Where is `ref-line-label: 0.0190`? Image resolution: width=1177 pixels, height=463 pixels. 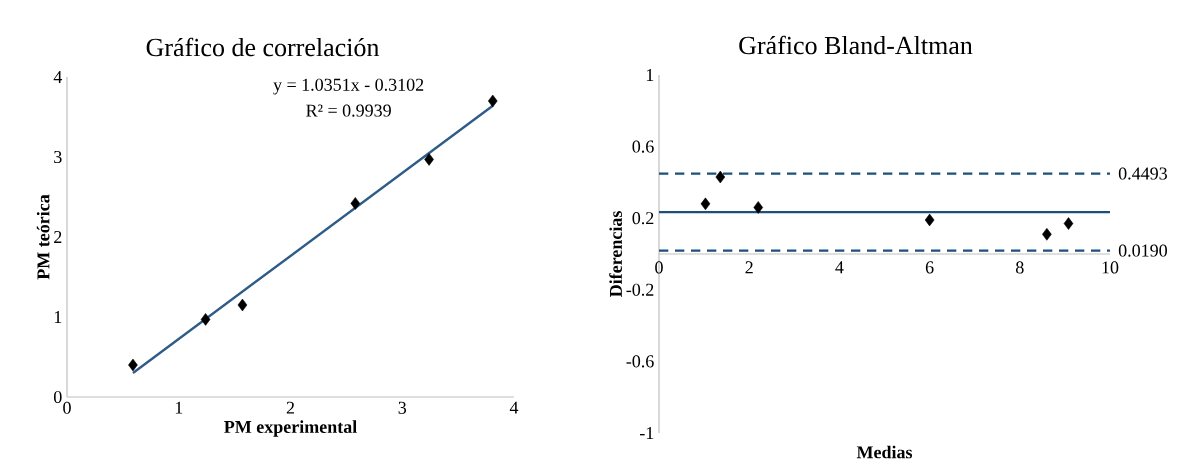 ref-line-label: 0.0190 is located at coordinates (1142, 250).